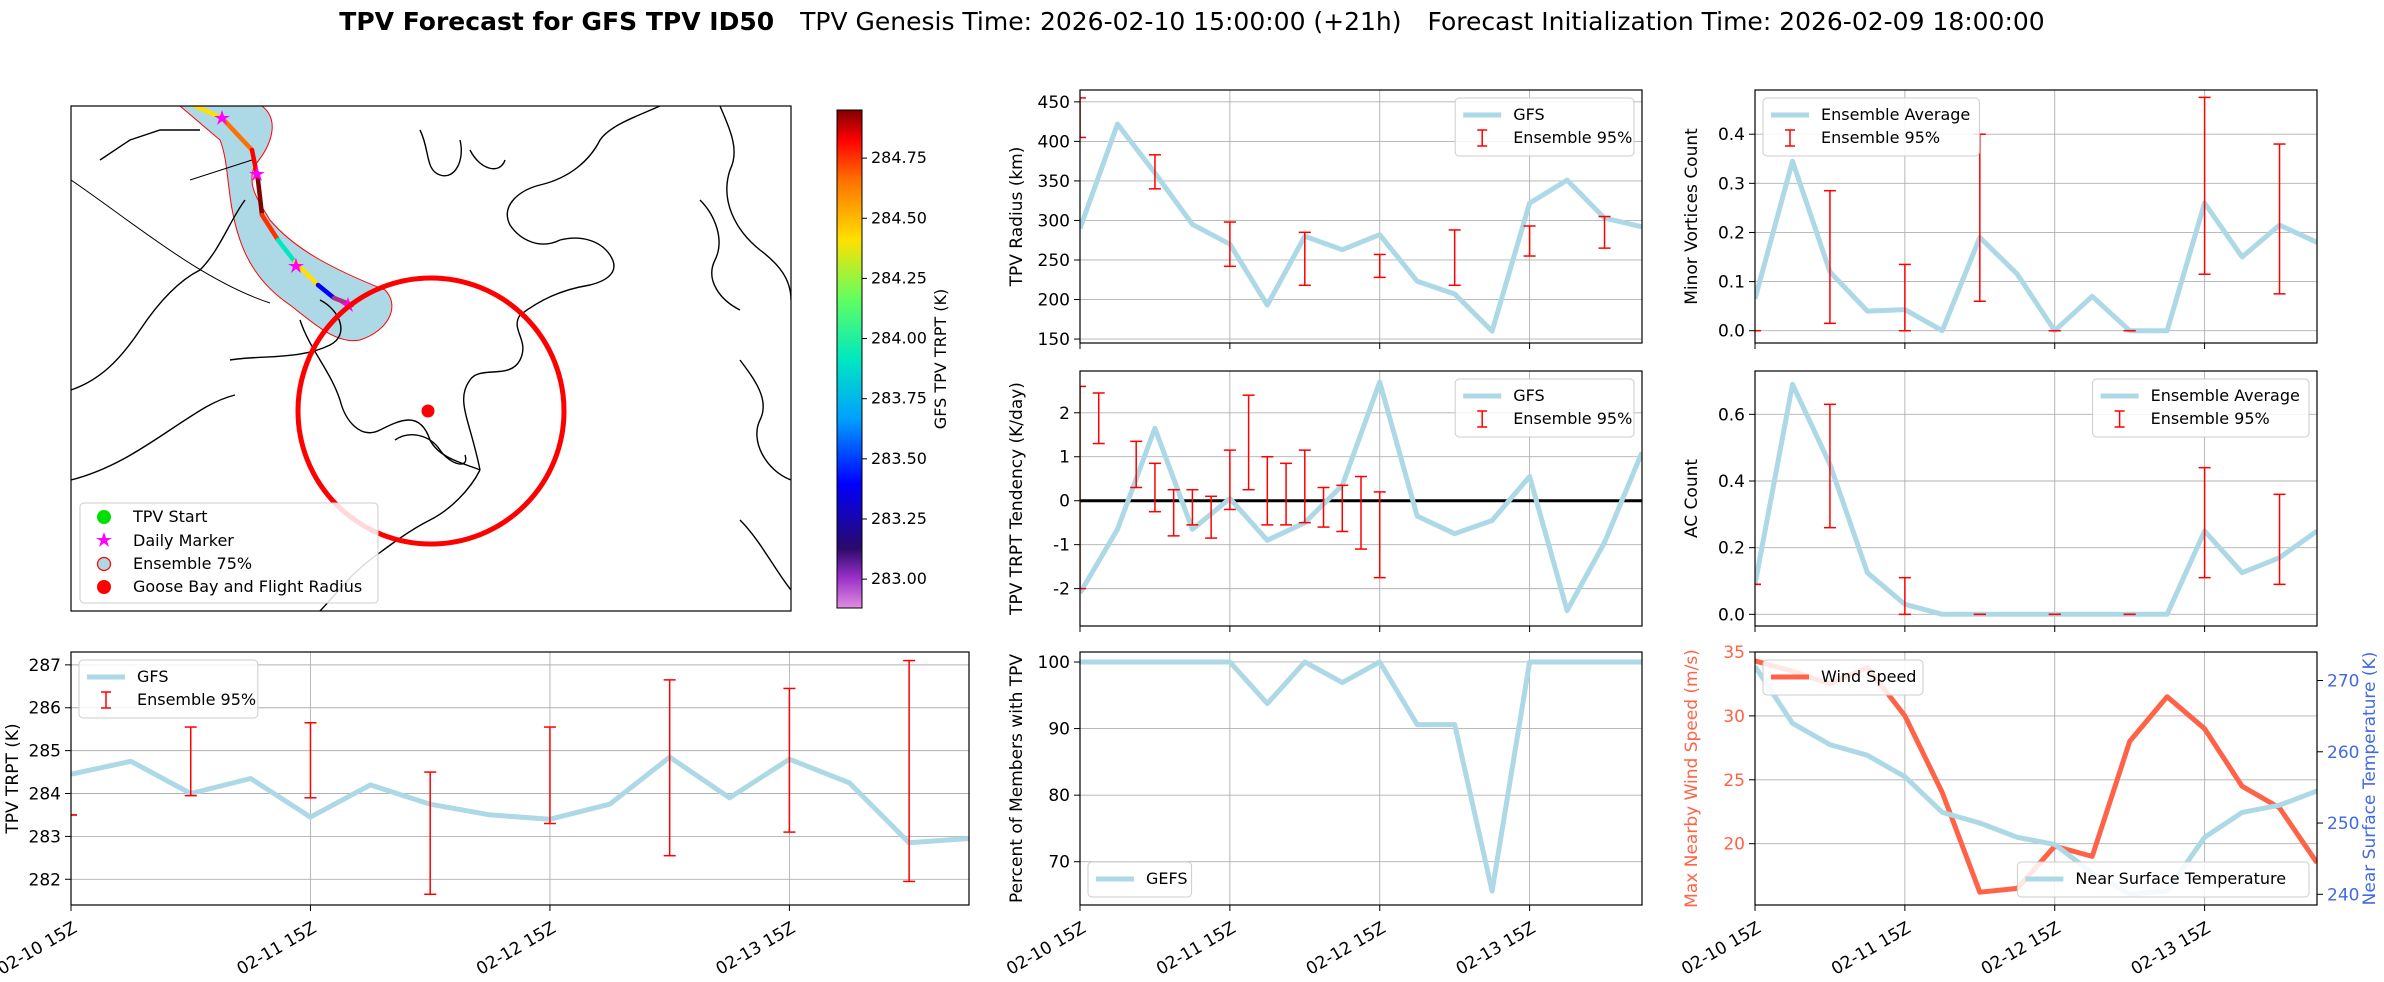 The height and width of the screenshot is (982, 2384). I want to click on y-axis-label: Minor Vortices Count, so click(1692, 216).